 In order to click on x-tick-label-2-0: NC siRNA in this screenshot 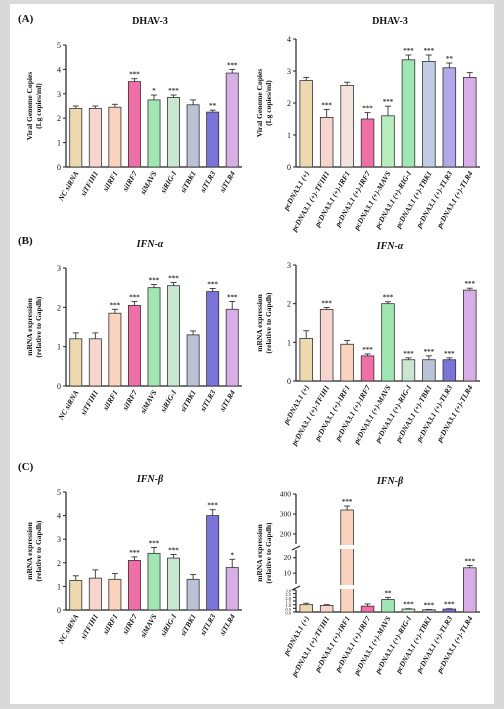, I will do `click(68, 406)`.